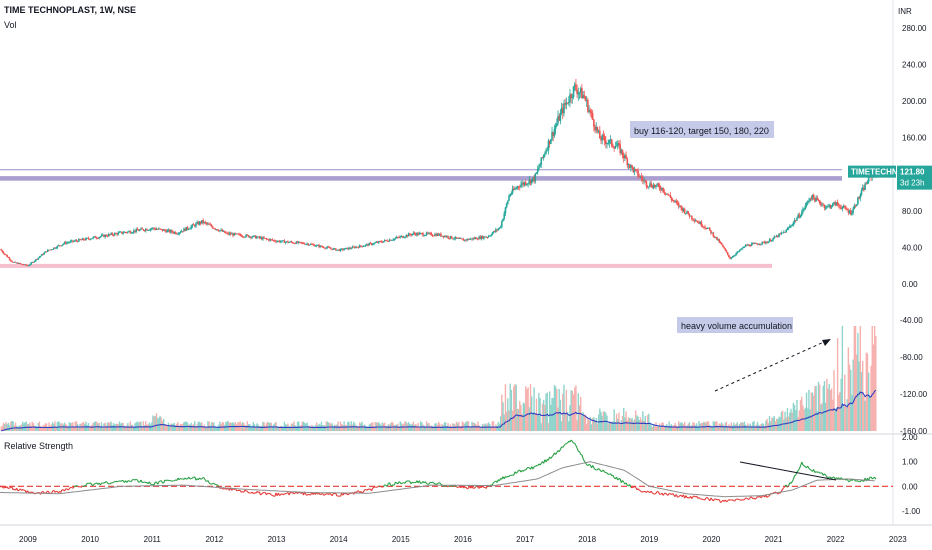 Image resolution: width=932 pixels, height=550 pixels. What do you see at coordinates (70, 10) in the screenshot?
I see `symbol-title: TIME TECHNOPLAST, 1W, NSE` at bounding box center [70, 10].